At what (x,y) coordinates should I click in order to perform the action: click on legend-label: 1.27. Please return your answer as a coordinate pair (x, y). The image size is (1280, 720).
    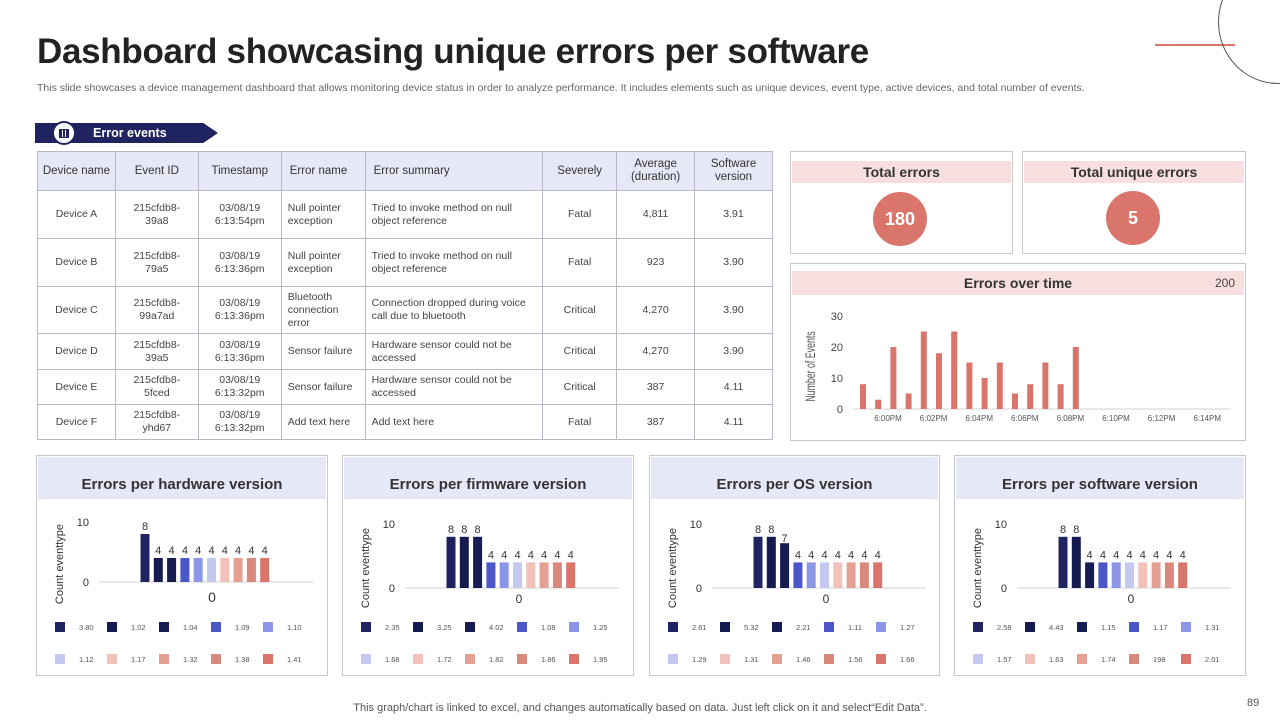
    Looking at the image, I should click on (907, 627).